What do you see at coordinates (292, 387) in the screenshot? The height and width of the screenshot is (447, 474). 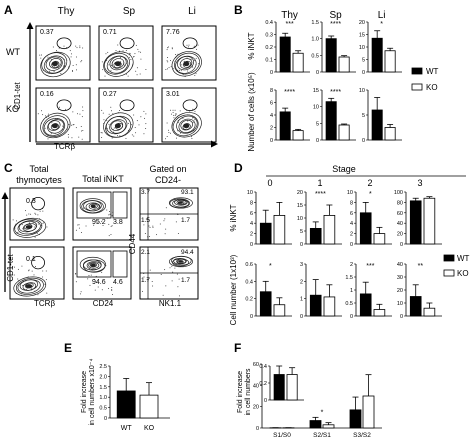 I see `f-inset-chart-bar-ko` at bounding box center [292, 387].